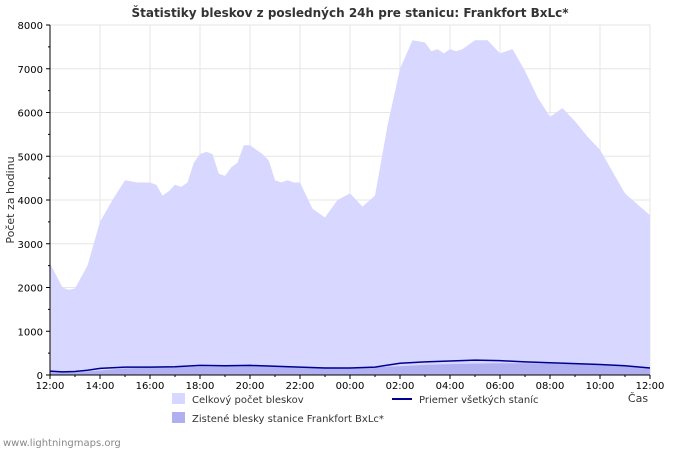 The image size is (700, 450). What do you see at coordinates (250, 386) in the screenshot?
I see `x-tick-label: 20:00` at bounding box center [250, 386].